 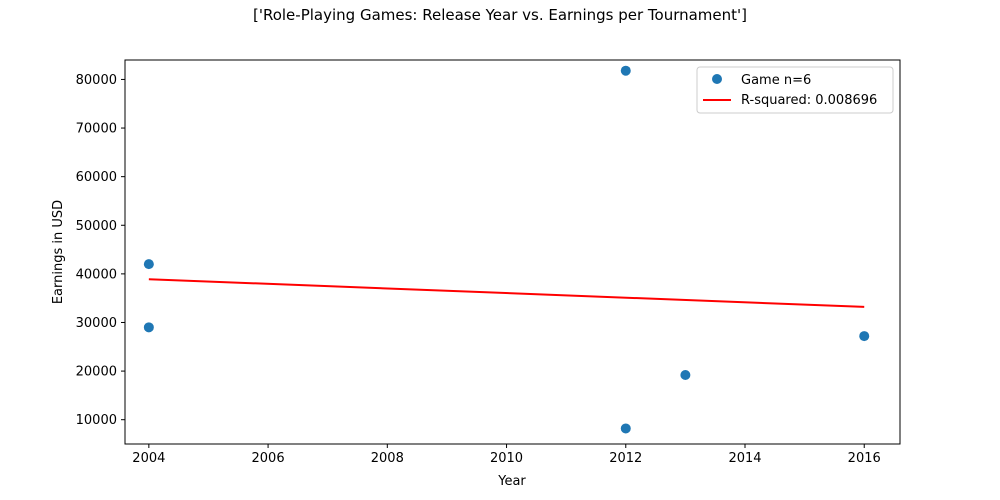 I want to click on y-tick-label: 60000, so click(x=96, y=177).